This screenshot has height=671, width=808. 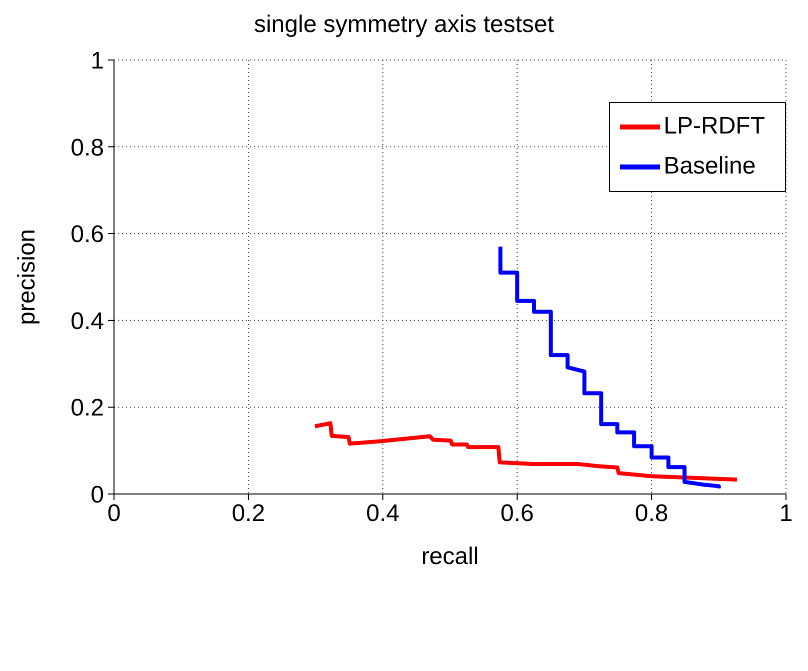 I want to click on y-tick-label: 0.8, so click(x=87, y=148).